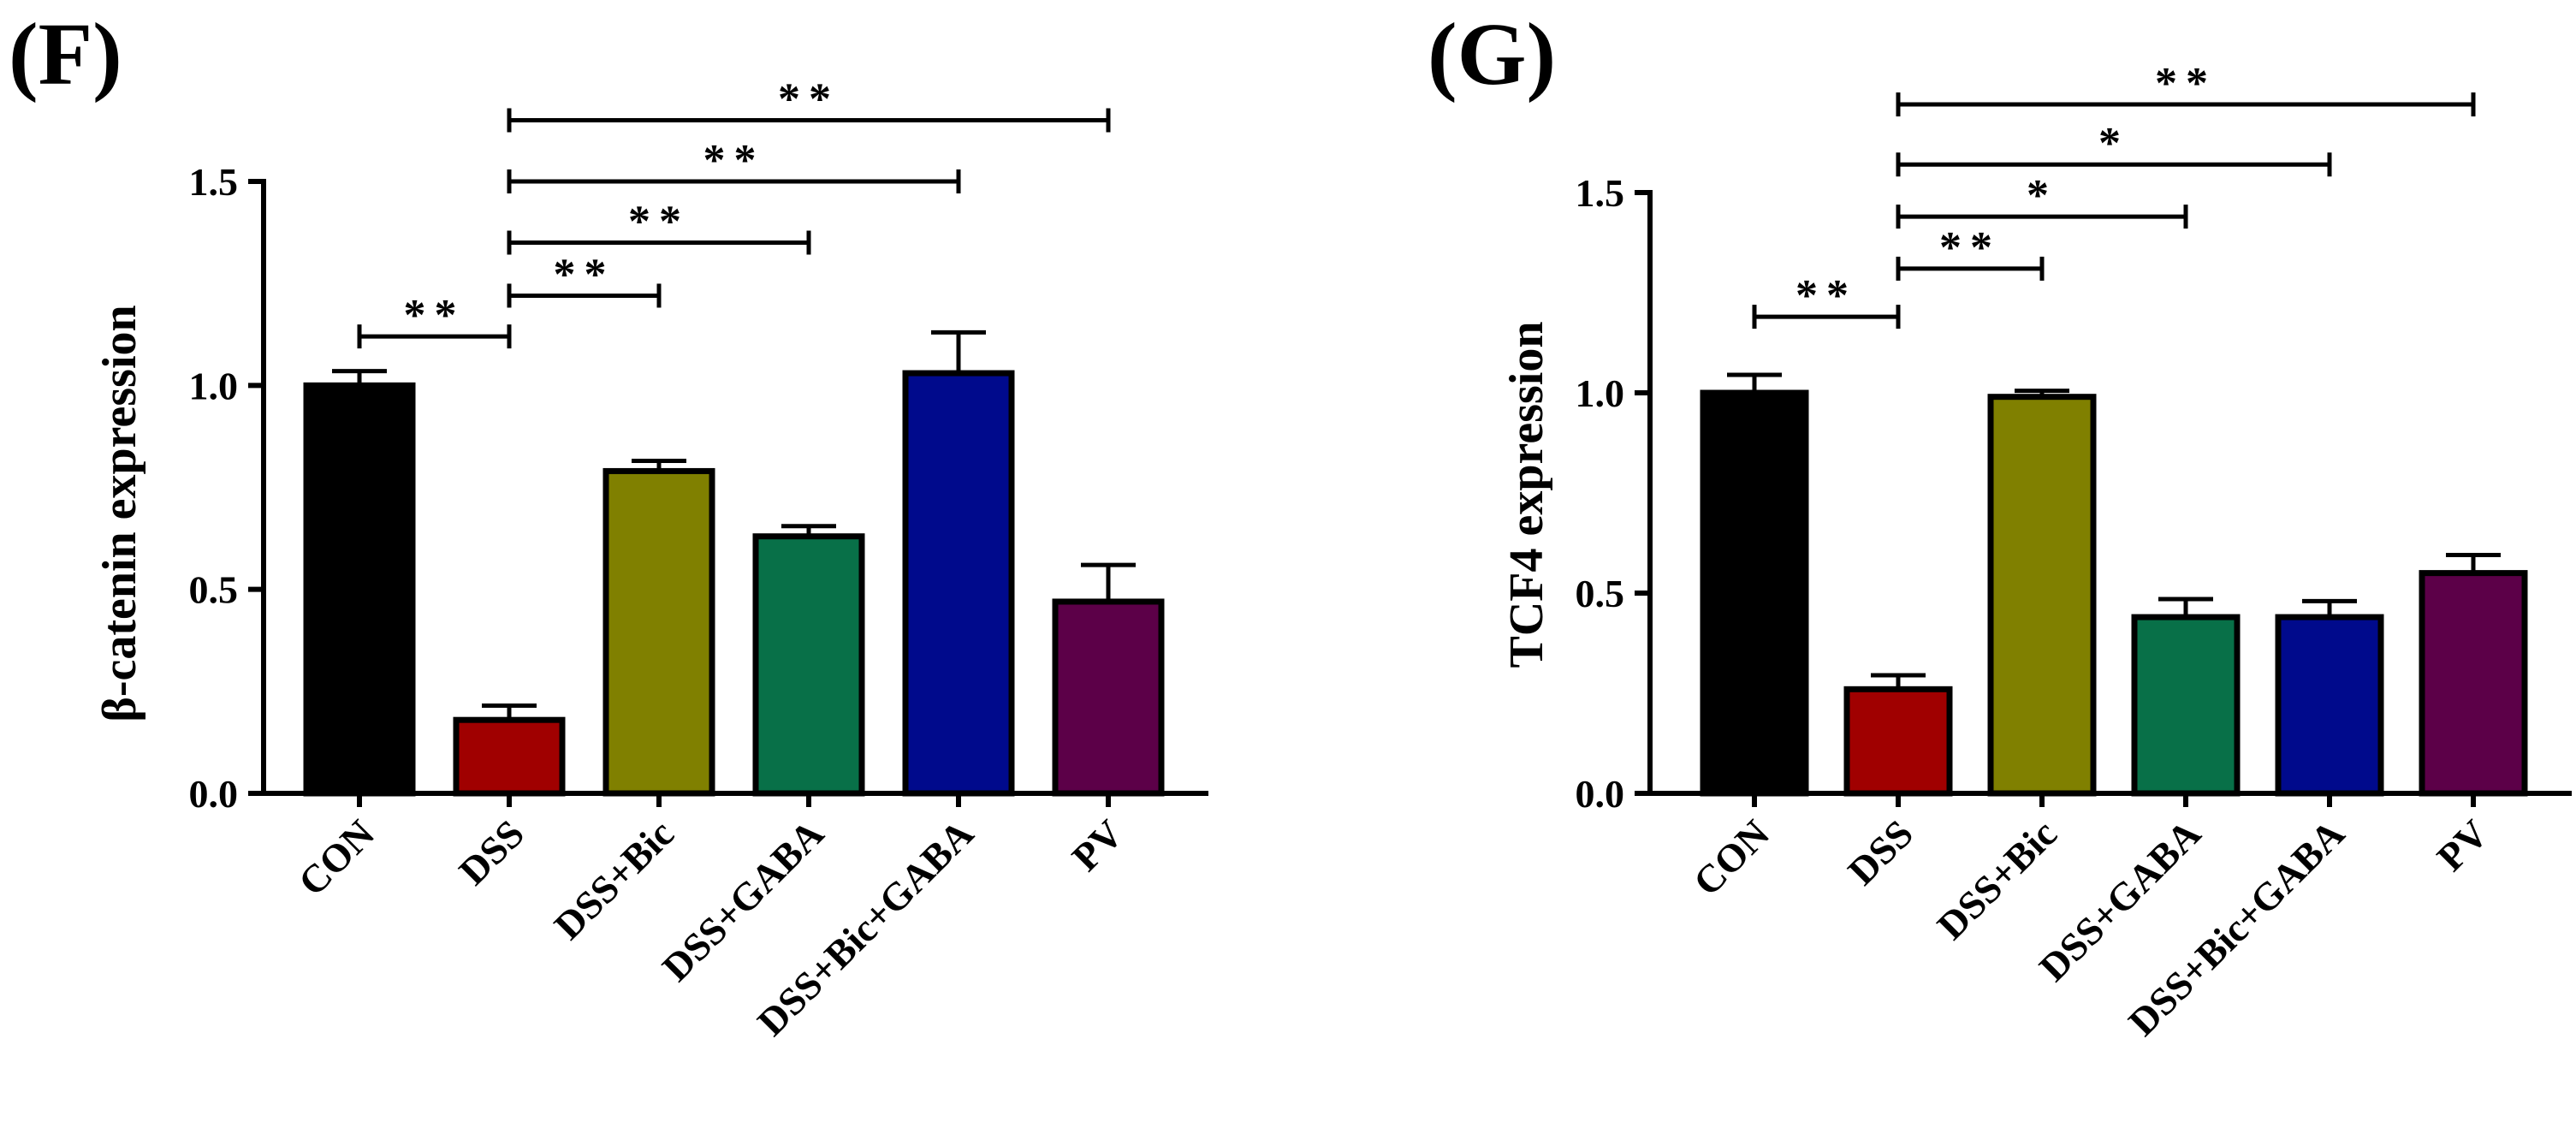 The image size is (2576, 1122). I want to click on panel-letter: (G), so click(1491, 54).